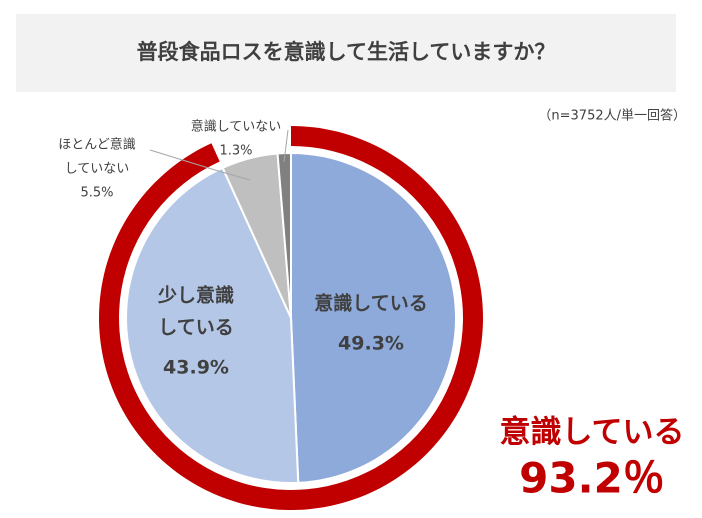 Image resolution: width=702 pixels, height=518 pixels. What do you see at coordinates (371, 344) in the screenshot?
I see `value-label: 49.3%` at bounding box center [371, 344].